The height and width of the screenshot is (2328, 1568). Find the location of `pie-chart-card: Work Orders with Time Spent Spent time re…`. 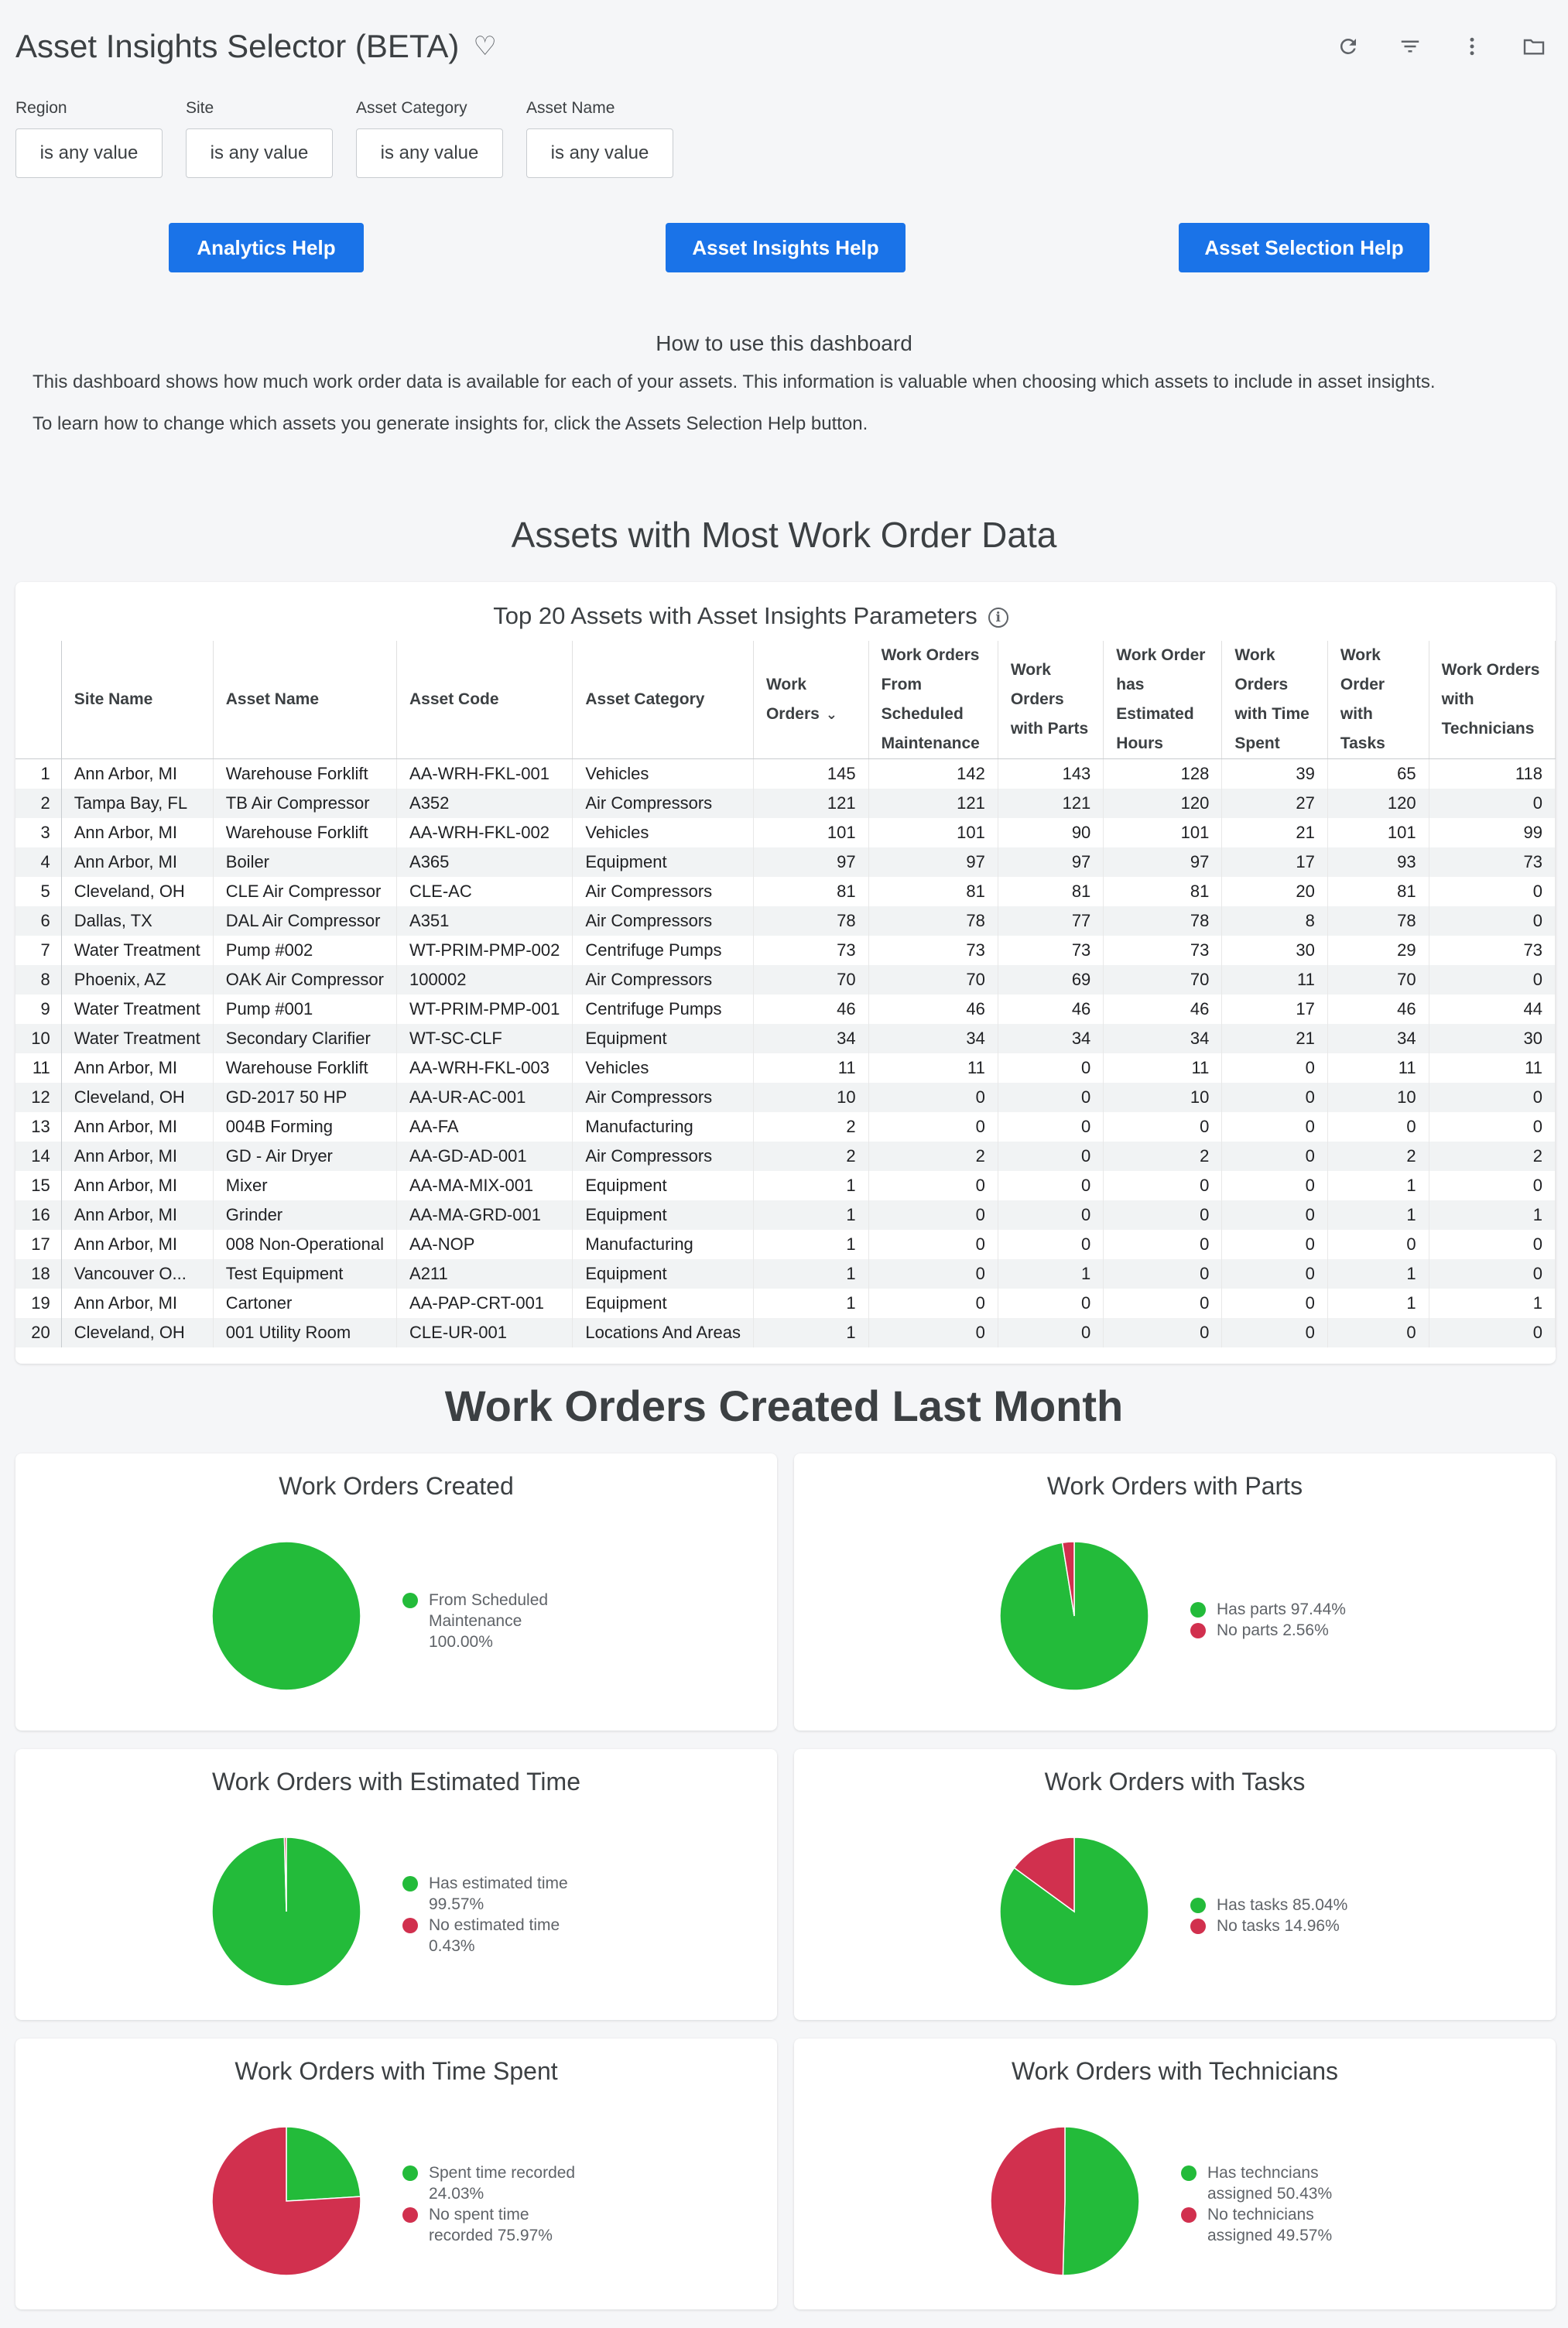

pie-chart-card: Work Orders with Time Spent Spent time re… is located at coordinates (396, 2174).